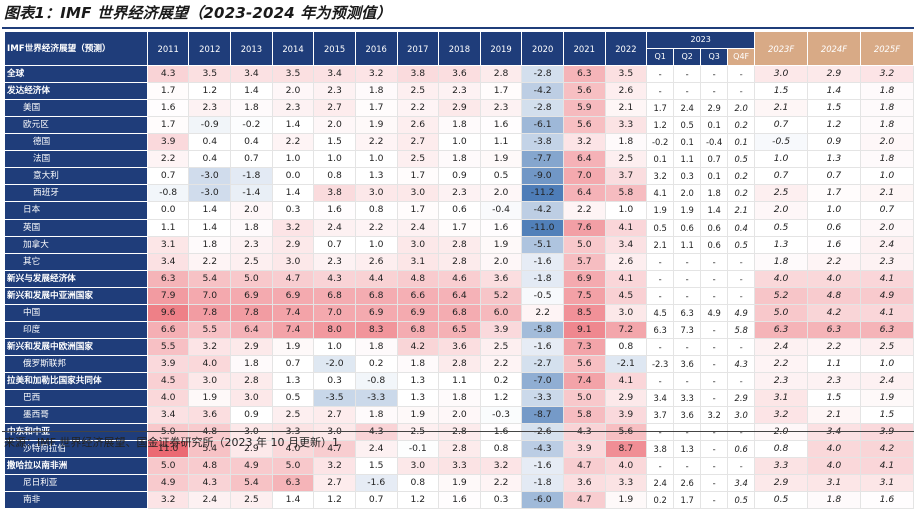  I want to click on forecast-cell: 2.2, so click(781, 363).